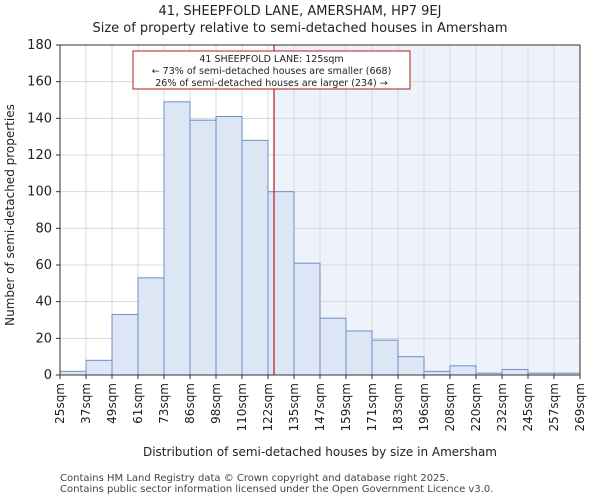 This screenshot has height=500, width=600. I want to click on x-tick-label-98sqm: 98sqm, so click(216, 403).